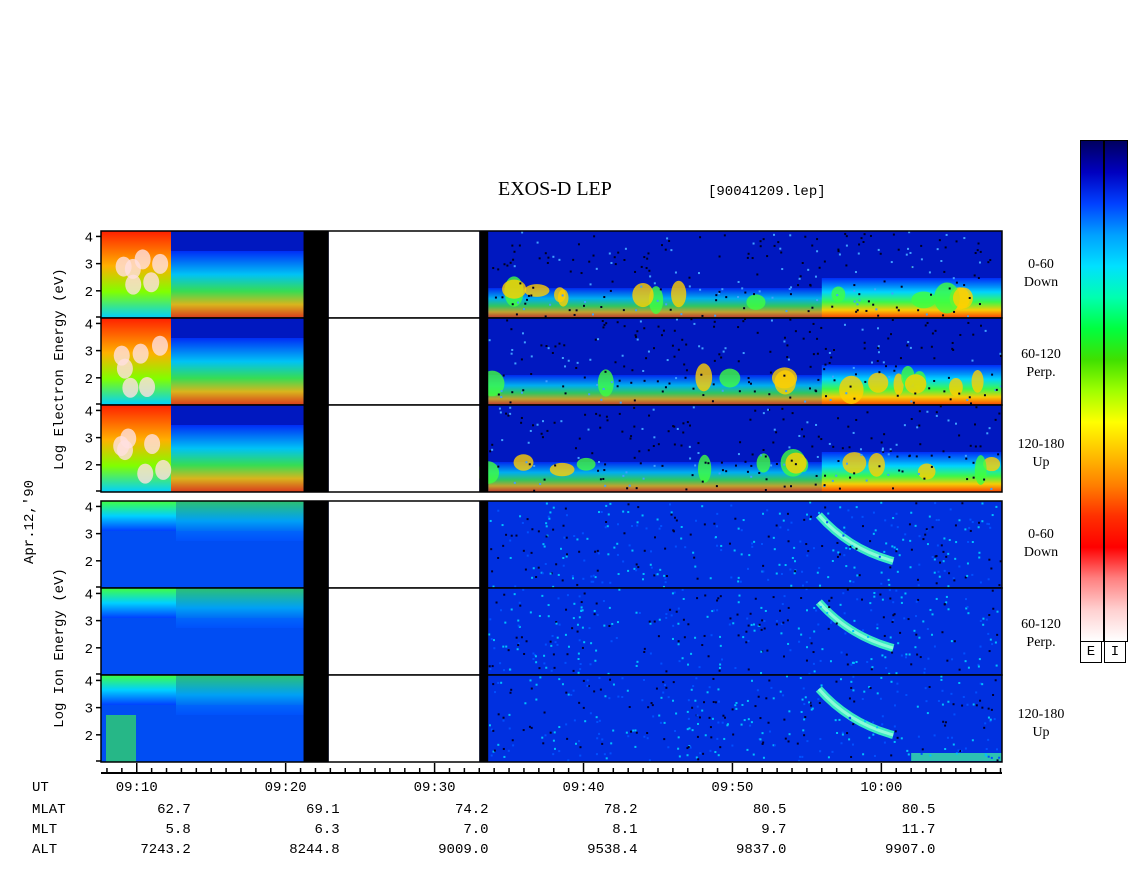  What do you see at coordinates (855, 712) in the screenshot?
I see `dispersion-streak` at bounding box center [855, 712].